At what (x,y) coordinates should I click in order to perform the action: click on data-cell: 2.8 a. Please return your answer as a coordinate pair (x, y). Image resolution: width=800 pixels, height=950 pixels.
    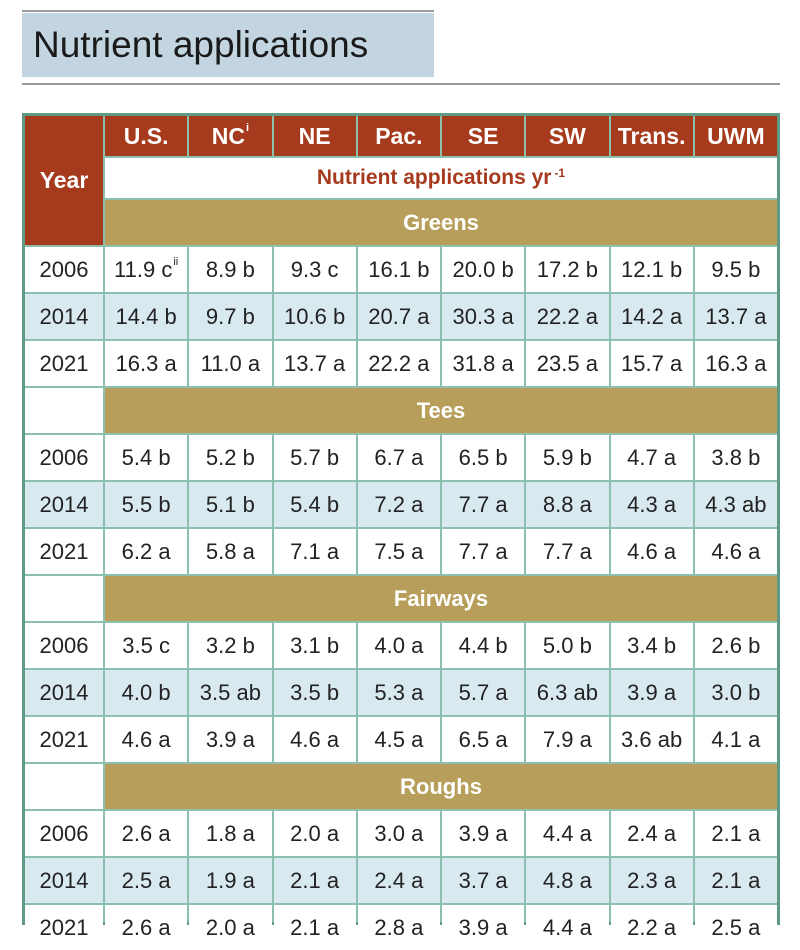
    Looking at the image, I should click on (398, 927).